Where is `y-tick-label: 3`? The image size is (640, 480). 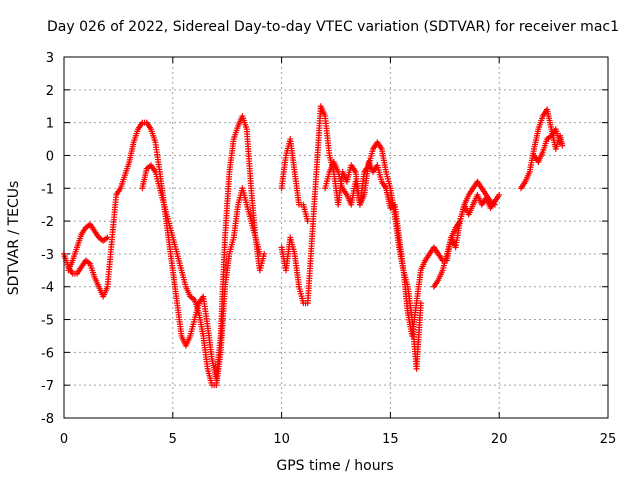
y-tick-label: 3 is located at coordinates (50, 58).